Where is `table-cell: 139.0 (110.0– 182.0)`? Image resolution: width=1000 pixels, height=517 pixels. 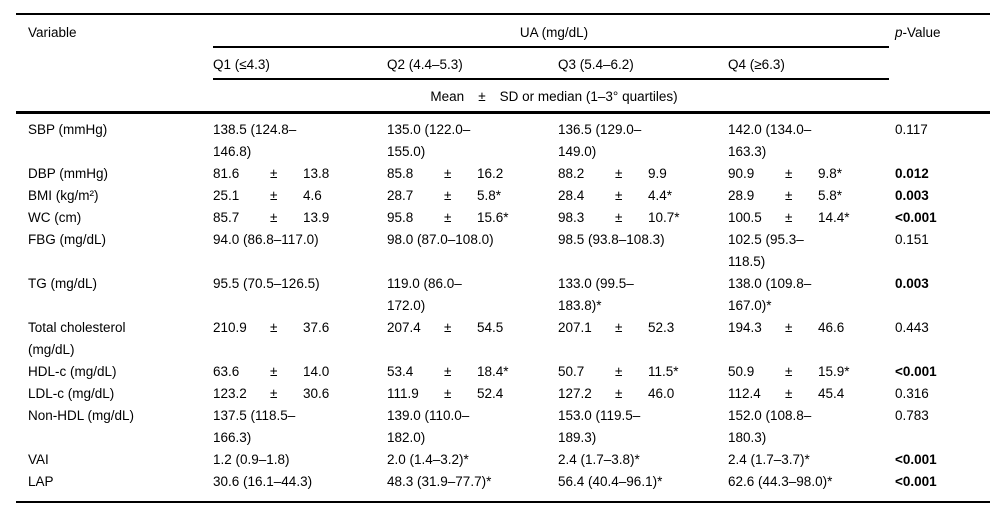
table-cell: 139.0 (110.0– 182.0) is located at coordinates (428, 426).